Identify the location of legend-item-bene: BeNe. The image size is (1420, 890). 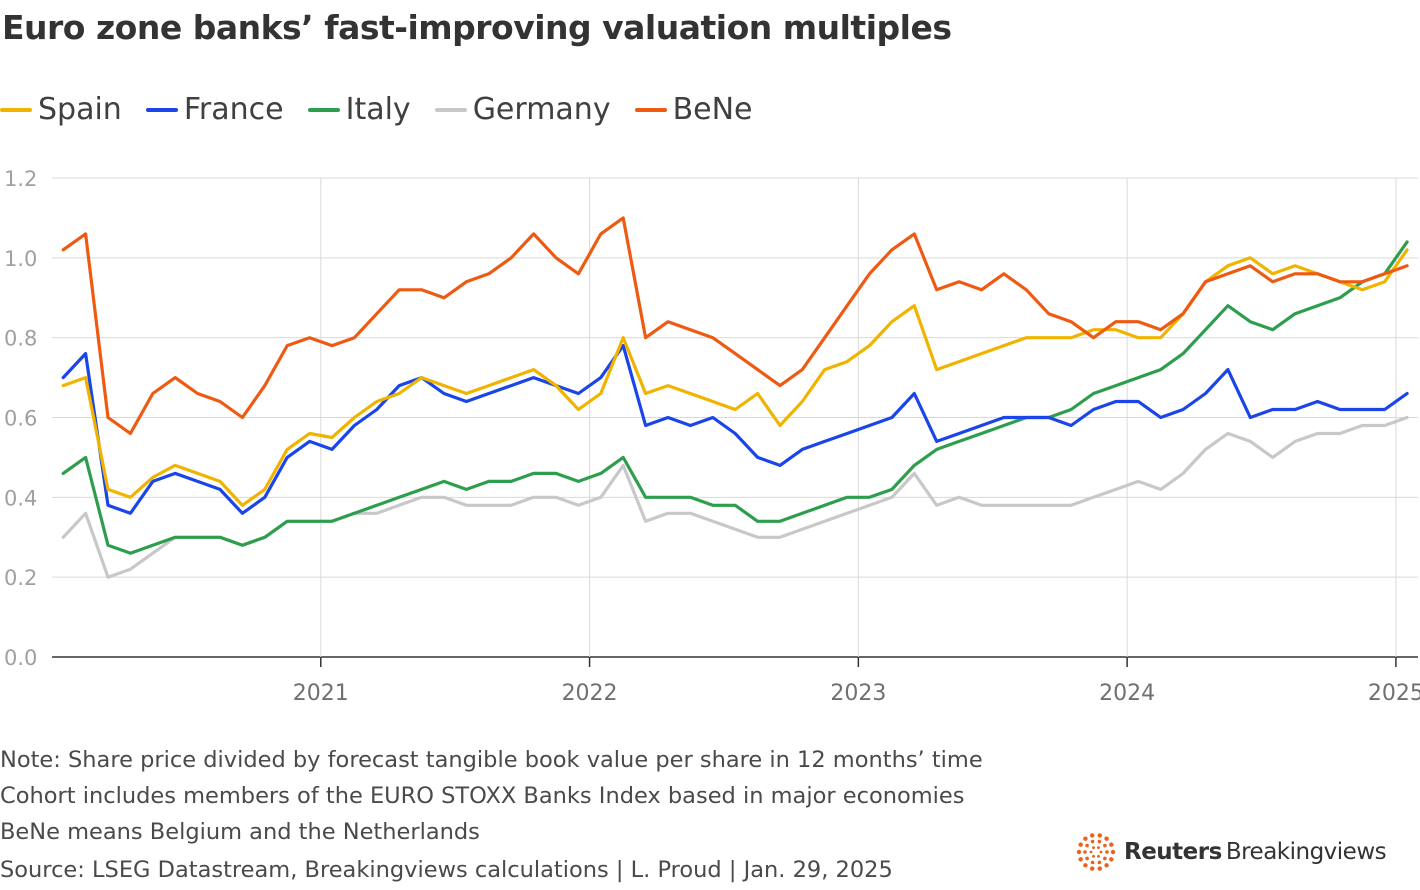
(693, 109).